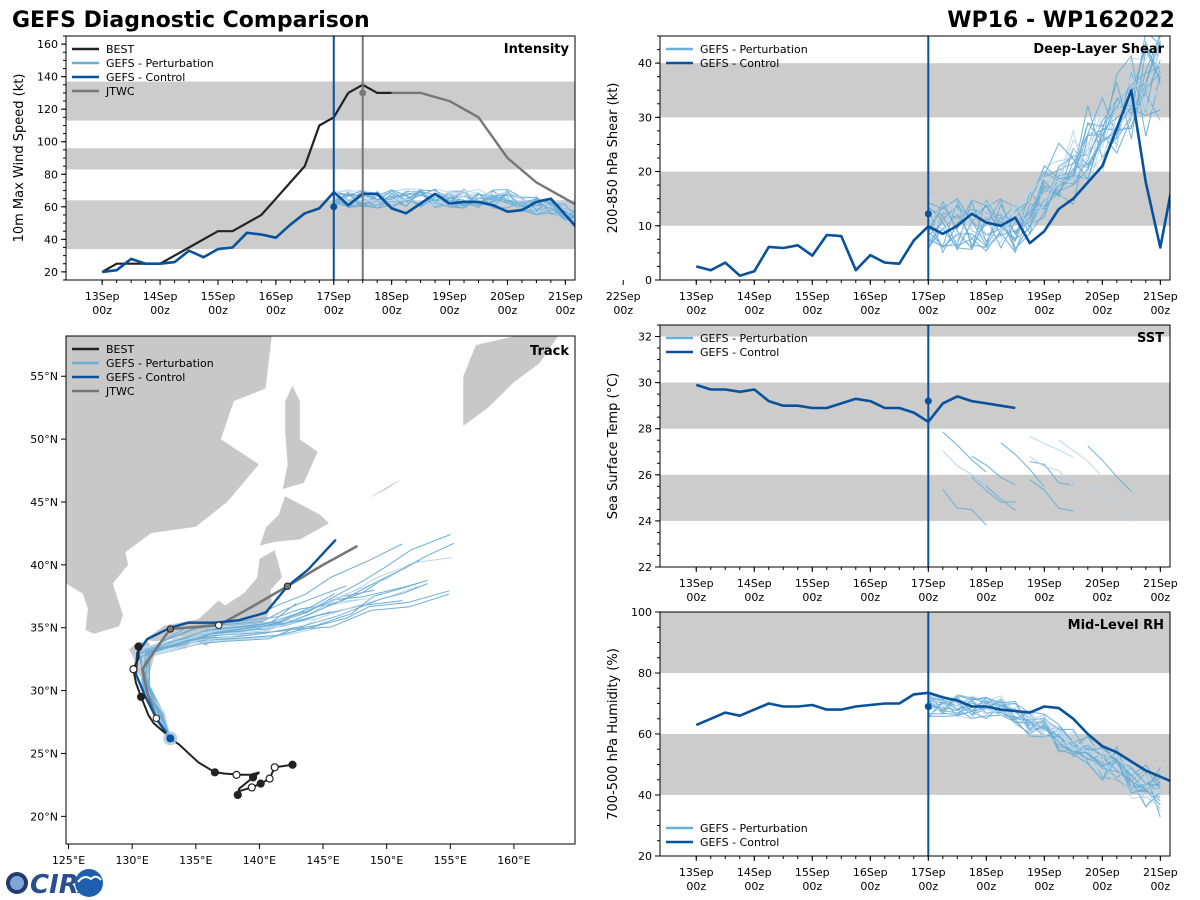 The height and width of the screenshot is (900, 1200). I want to click on track-lat-label: 50°N, so click(44, 439).